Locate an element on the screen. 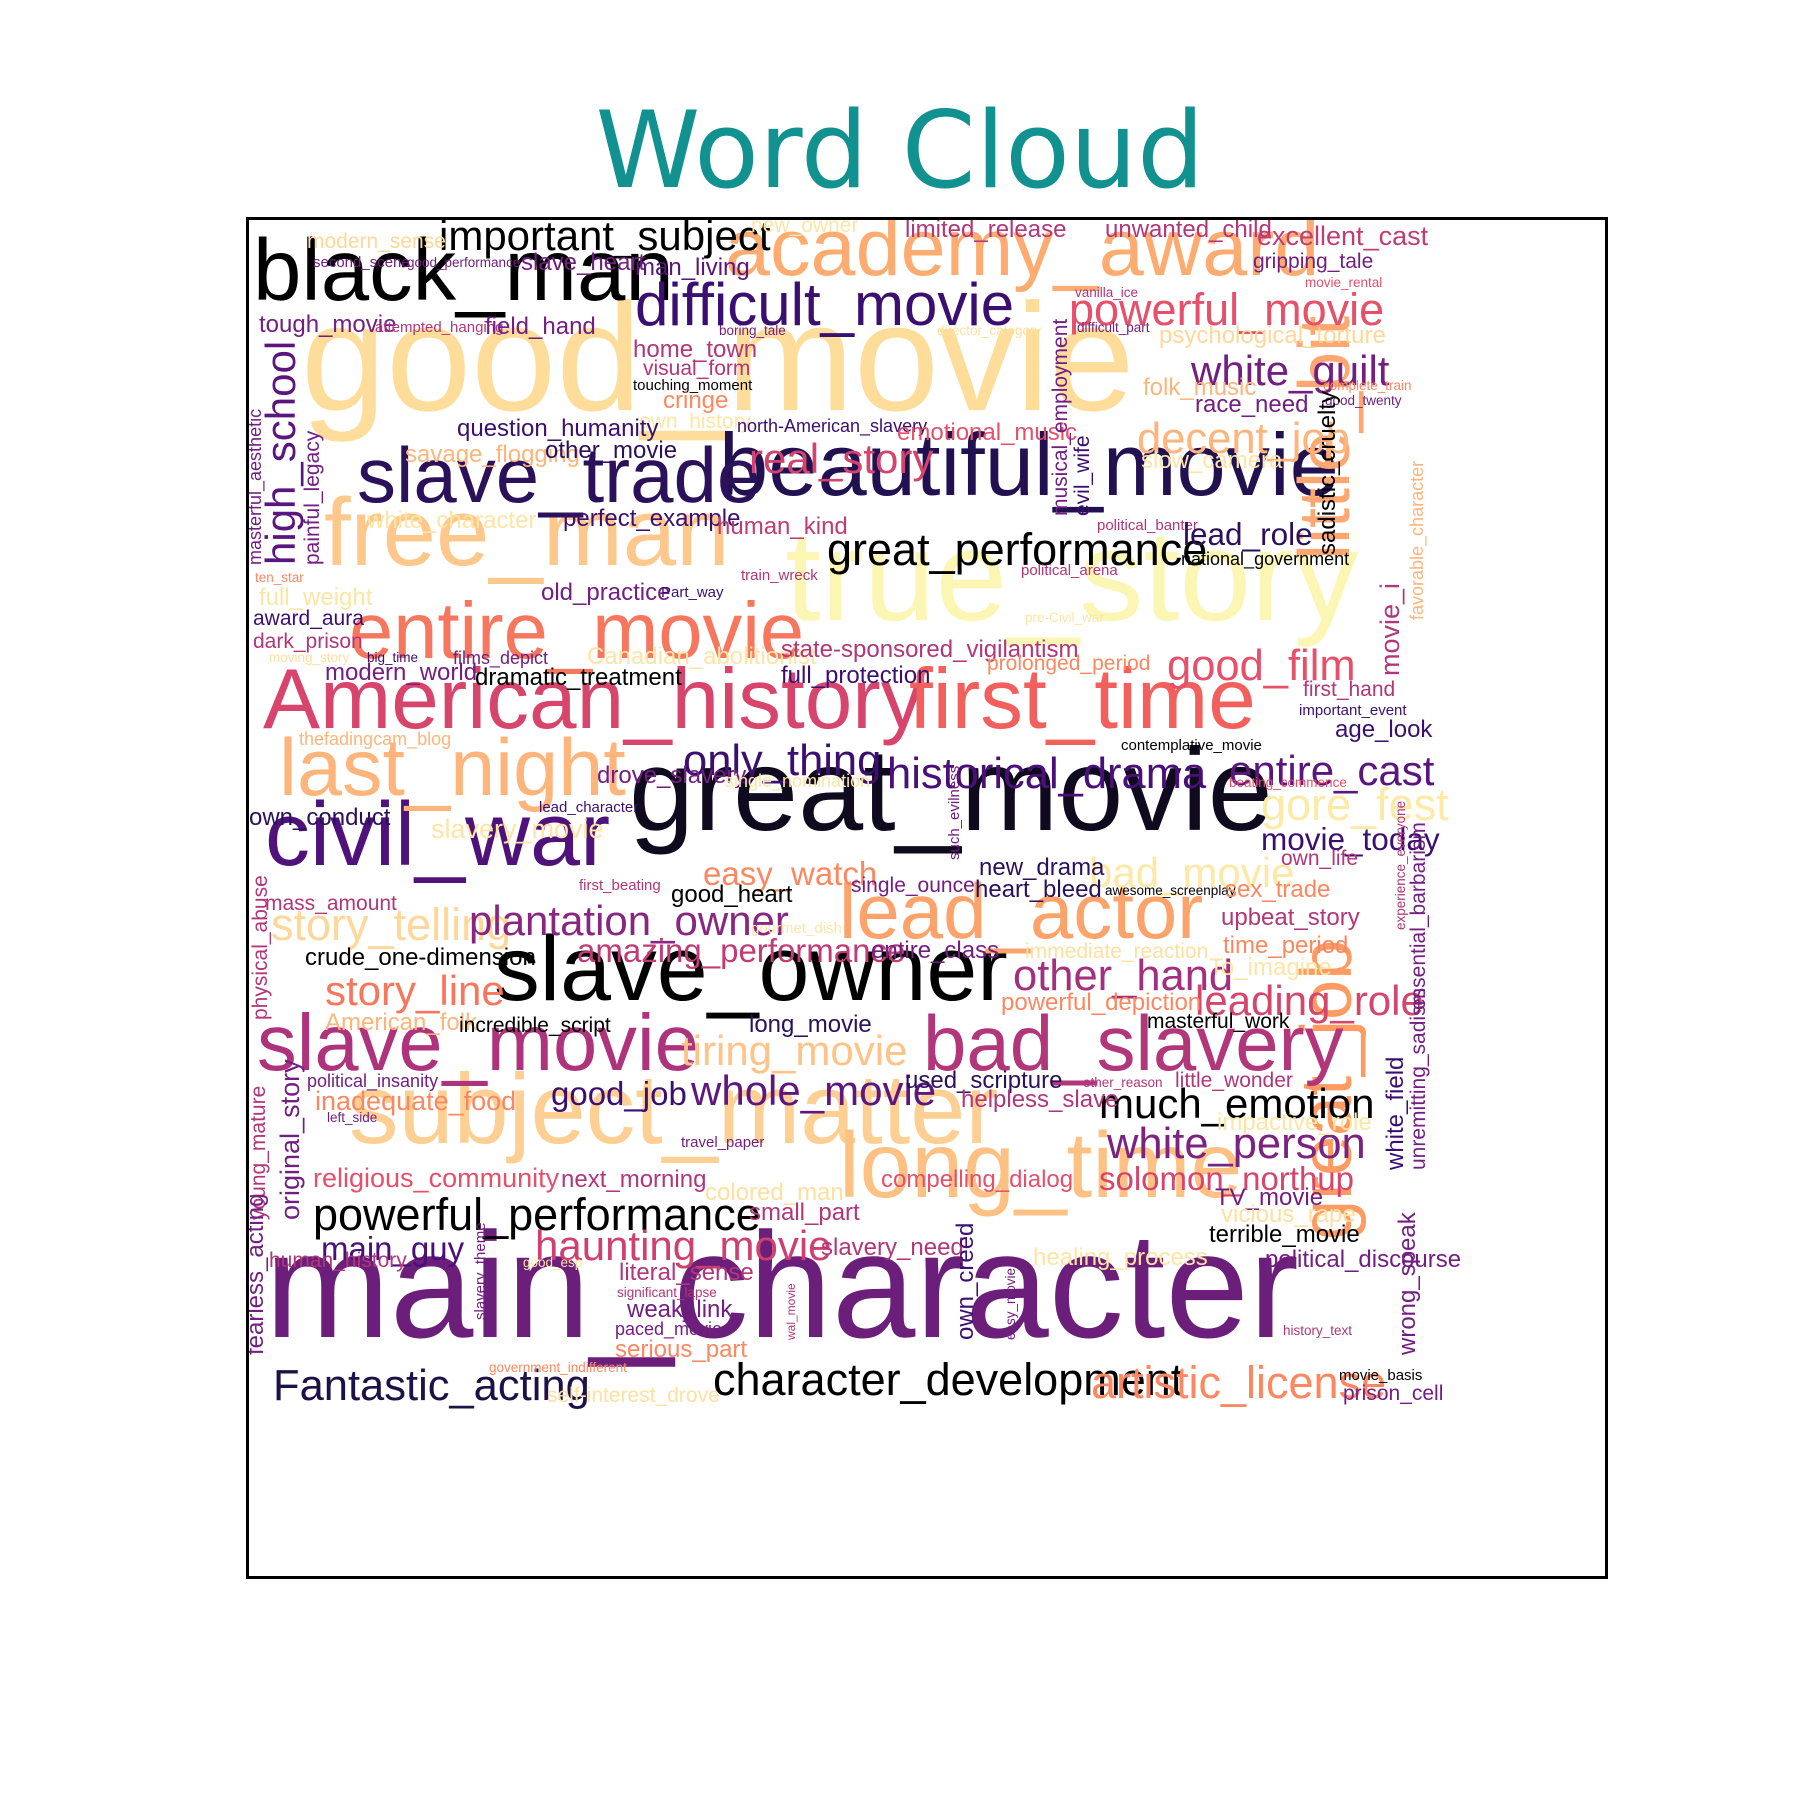  word-folk-music: folk_music is located at coordinates (1199, 387).